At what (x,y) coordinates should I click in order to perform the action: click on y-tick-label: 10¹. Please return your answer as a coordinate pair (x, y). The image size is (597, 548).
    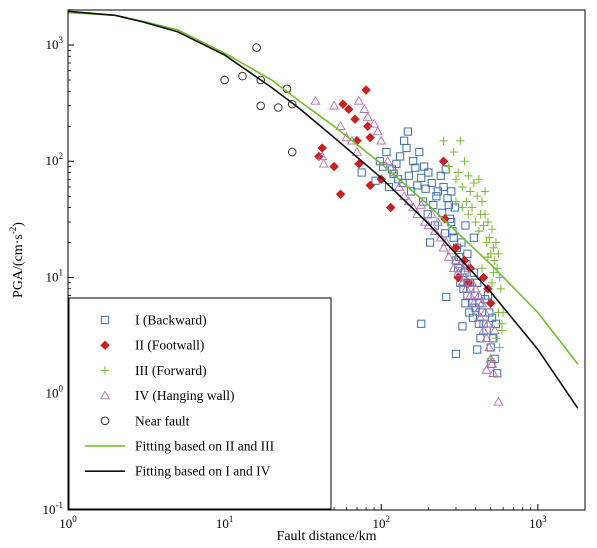
    Looking at the image, I should click on (55, 275).